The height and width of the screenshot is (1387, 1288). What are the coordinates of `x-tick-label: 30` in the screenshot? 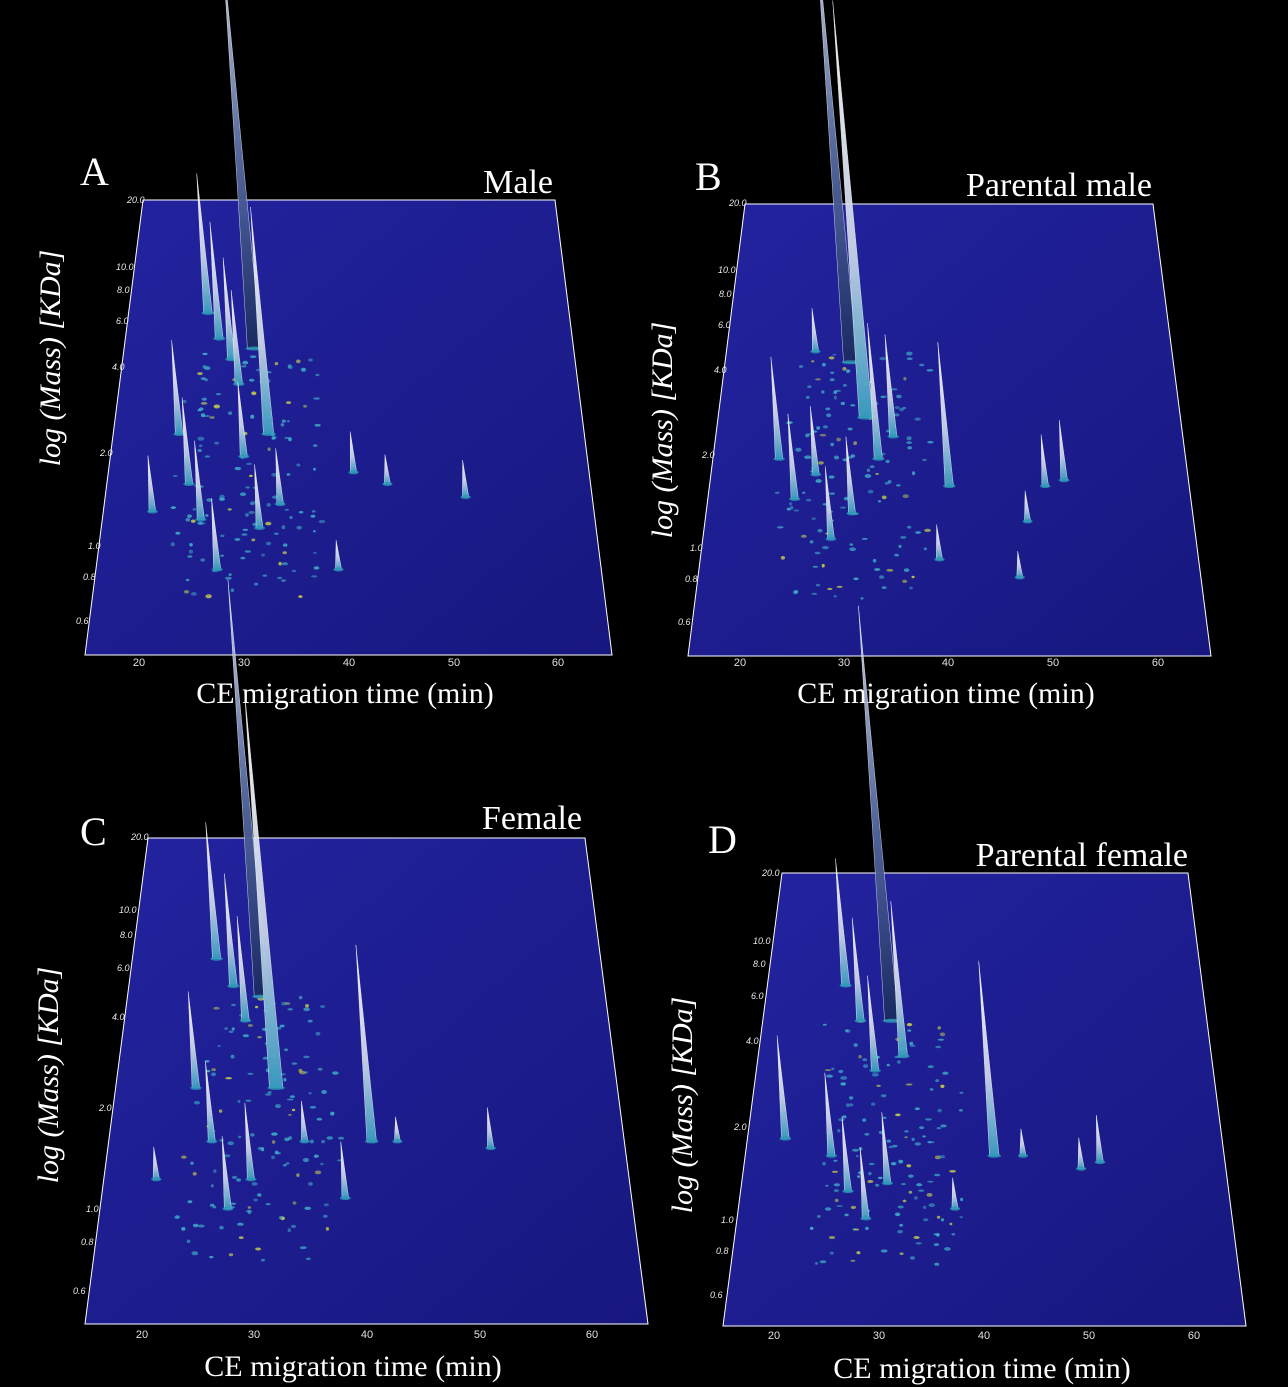 It's located at (244, 663).